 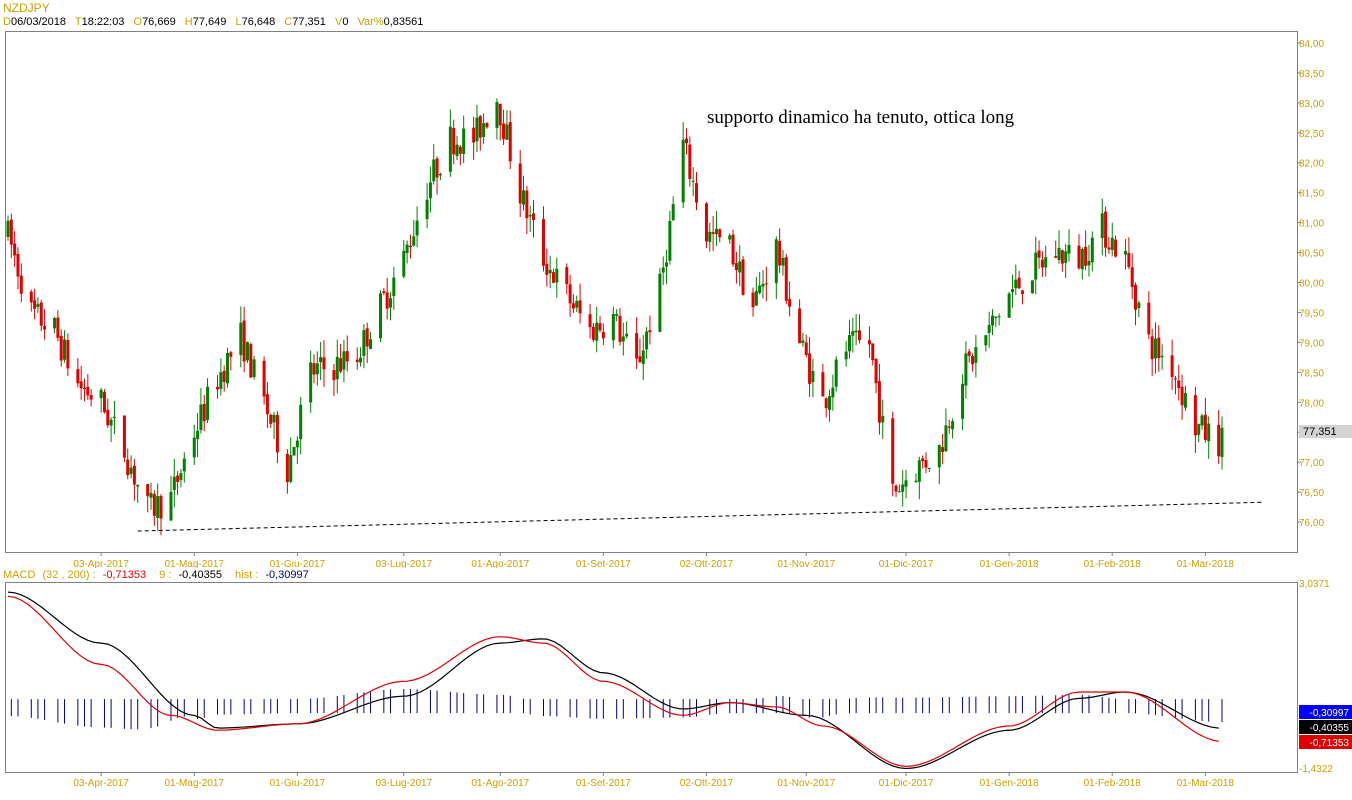 I want to click on last-price-marker, so click(x=1325, y=431).